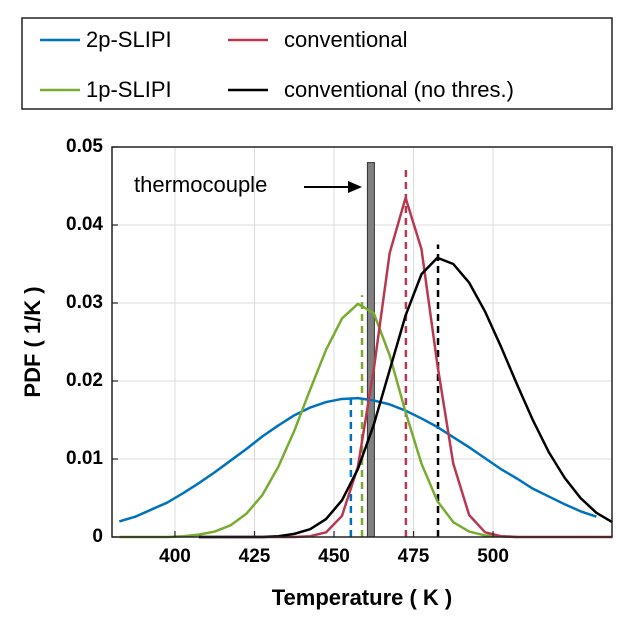 This screenshot has height=620, width=619. What do you see at coordinates (84, 146) in the screenshot?
I see `y-tick-label: 0.05` at bounding box center [84, 146].